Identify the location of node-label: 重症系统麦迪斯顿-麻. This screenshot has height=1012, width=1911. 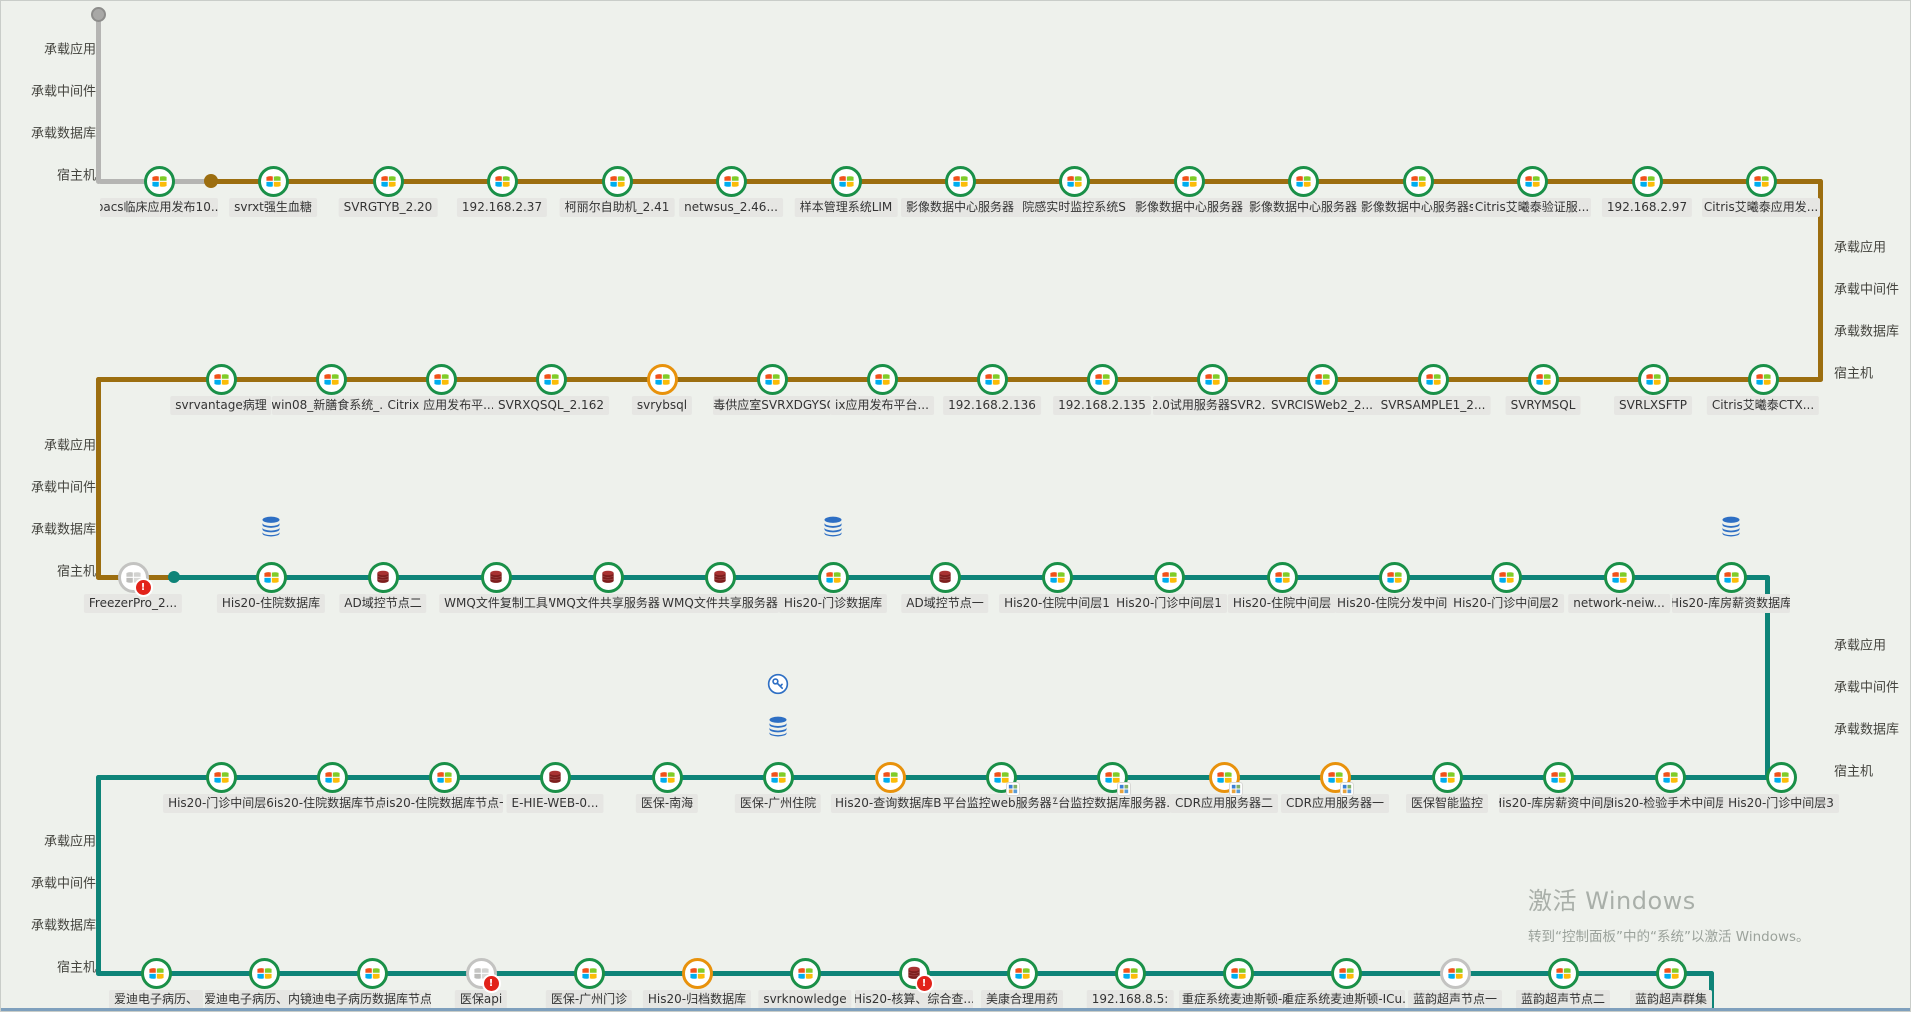
(1238, 999).